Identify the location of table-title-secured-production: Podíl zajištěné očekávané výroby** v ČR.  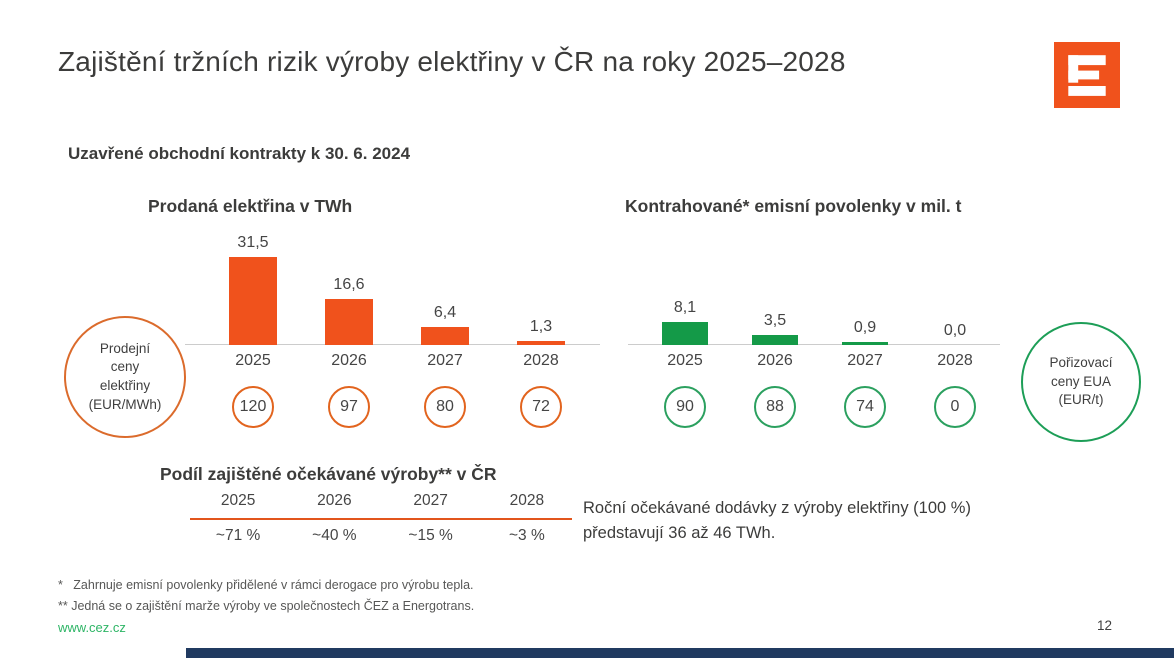
(328, 474).